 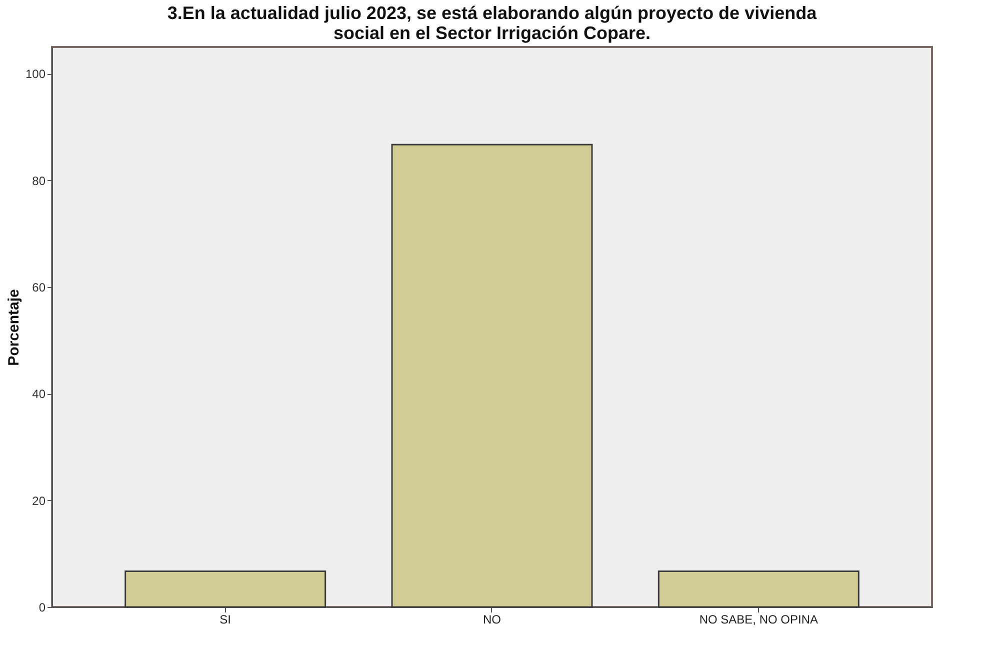 I want to click on y-axis-title: Porcentaje, so click(x=13, y=327).